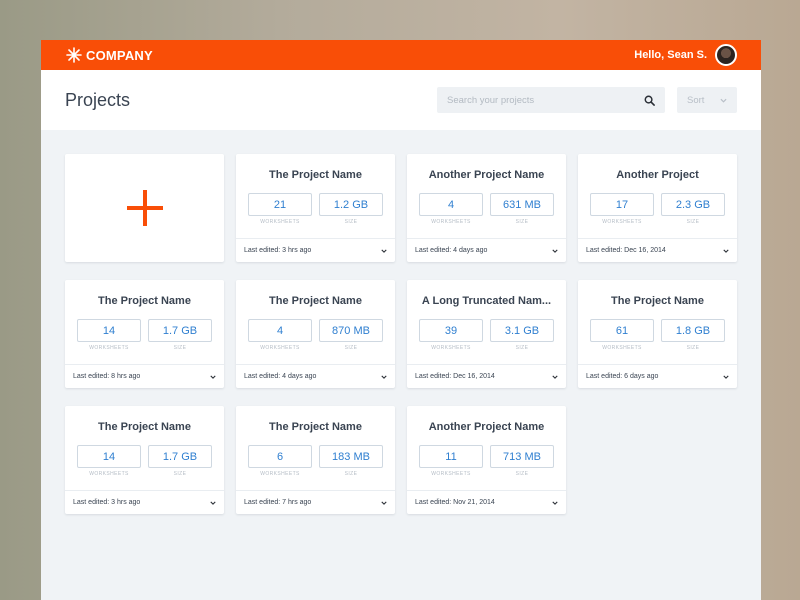 The width and height of the screenshot is (800, 600). Describe the element at coordinates (451, 330) in the screenshot. I see `worksheets-count: 39` at that location.